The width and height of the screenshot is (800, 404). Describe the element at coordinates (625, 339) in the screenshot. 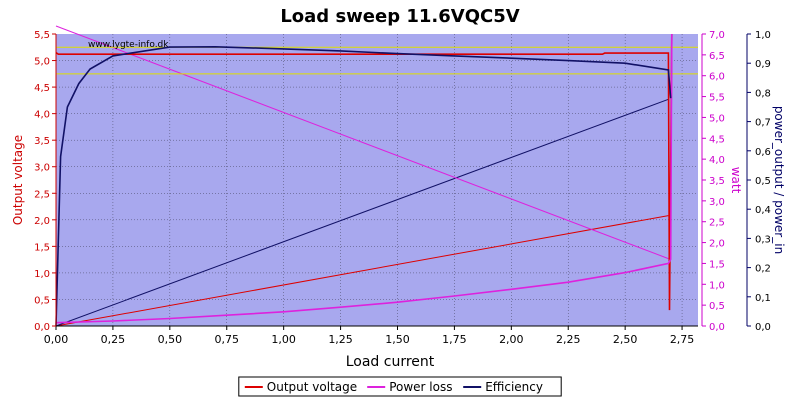

I see `x-tick-label: 2,50` at that location.